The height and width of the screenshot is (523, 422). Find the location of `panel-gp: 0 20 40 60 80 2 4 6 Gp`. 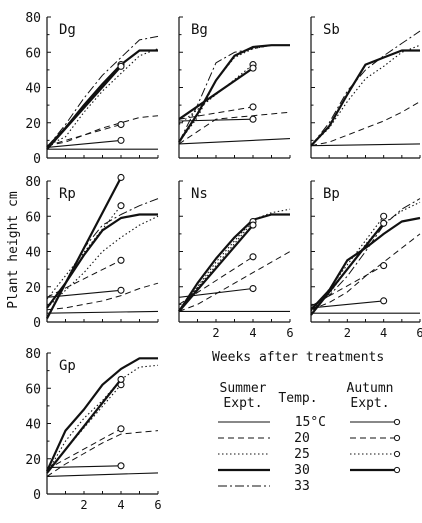

panel-gp: 0 20 40 60 80 2 4 6 Gp is located at coordinates (93, 429).